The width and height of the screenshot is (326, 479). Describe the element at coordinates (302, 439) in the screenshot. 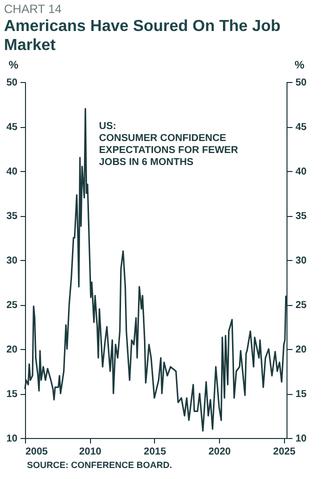

I see `y2-tick-label: 10` at that location.